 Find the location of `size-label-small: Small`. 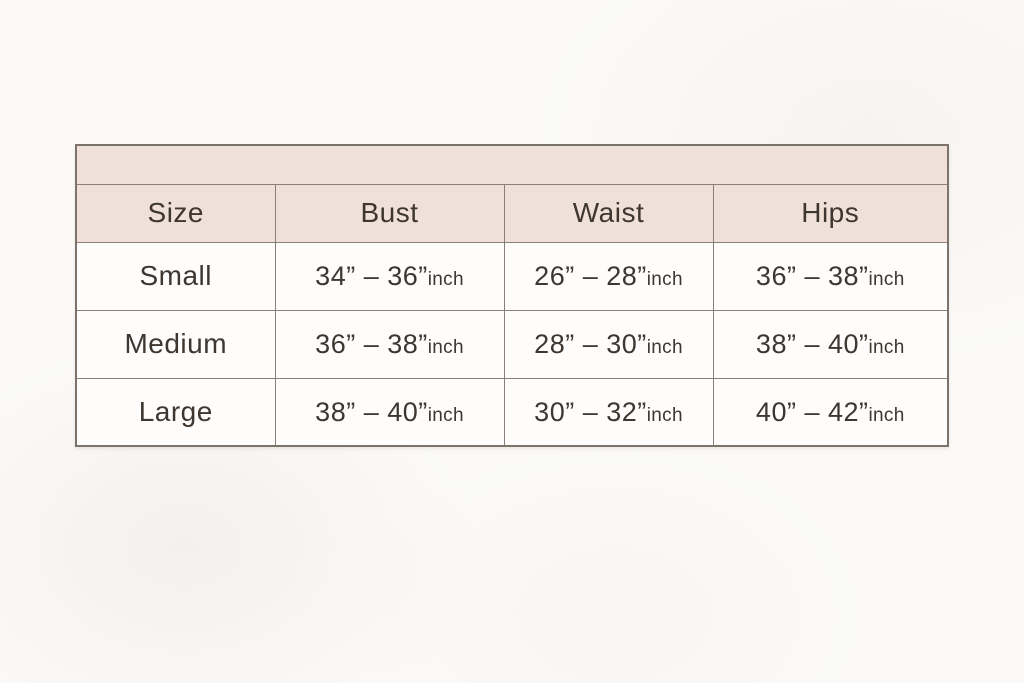

size-label-small: Small is located at coordinates (175, 276).